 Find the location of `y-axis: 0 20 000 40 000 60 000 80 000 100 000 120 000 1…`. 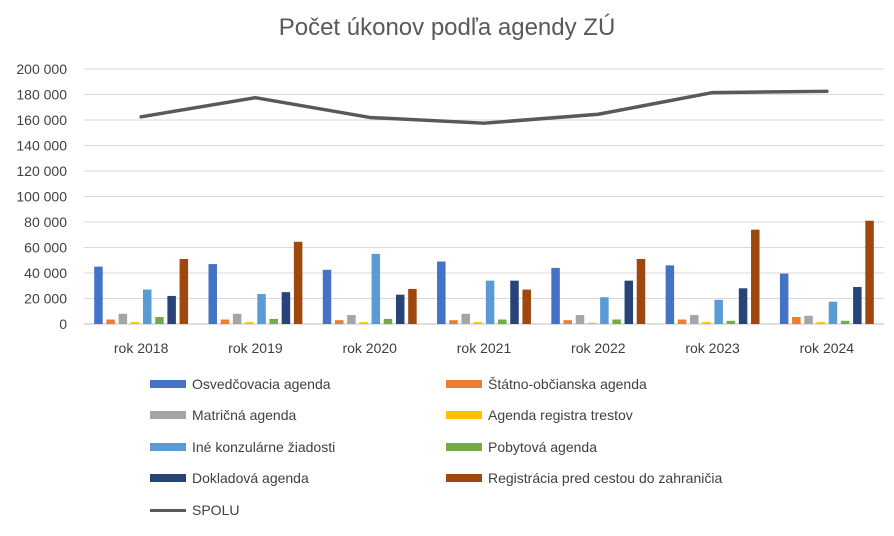

y-axis: 0 20 000 40 000 60 000 80 000 100 000 120 000 1… is located at coordinates (41, 196).